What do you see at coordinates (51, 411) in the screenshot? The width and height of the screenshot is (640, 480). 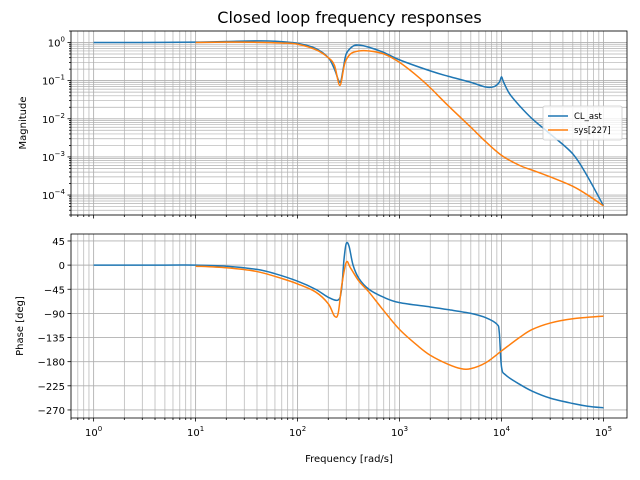 I see `y-tick-label: −270` at bounding box center [51, 411].